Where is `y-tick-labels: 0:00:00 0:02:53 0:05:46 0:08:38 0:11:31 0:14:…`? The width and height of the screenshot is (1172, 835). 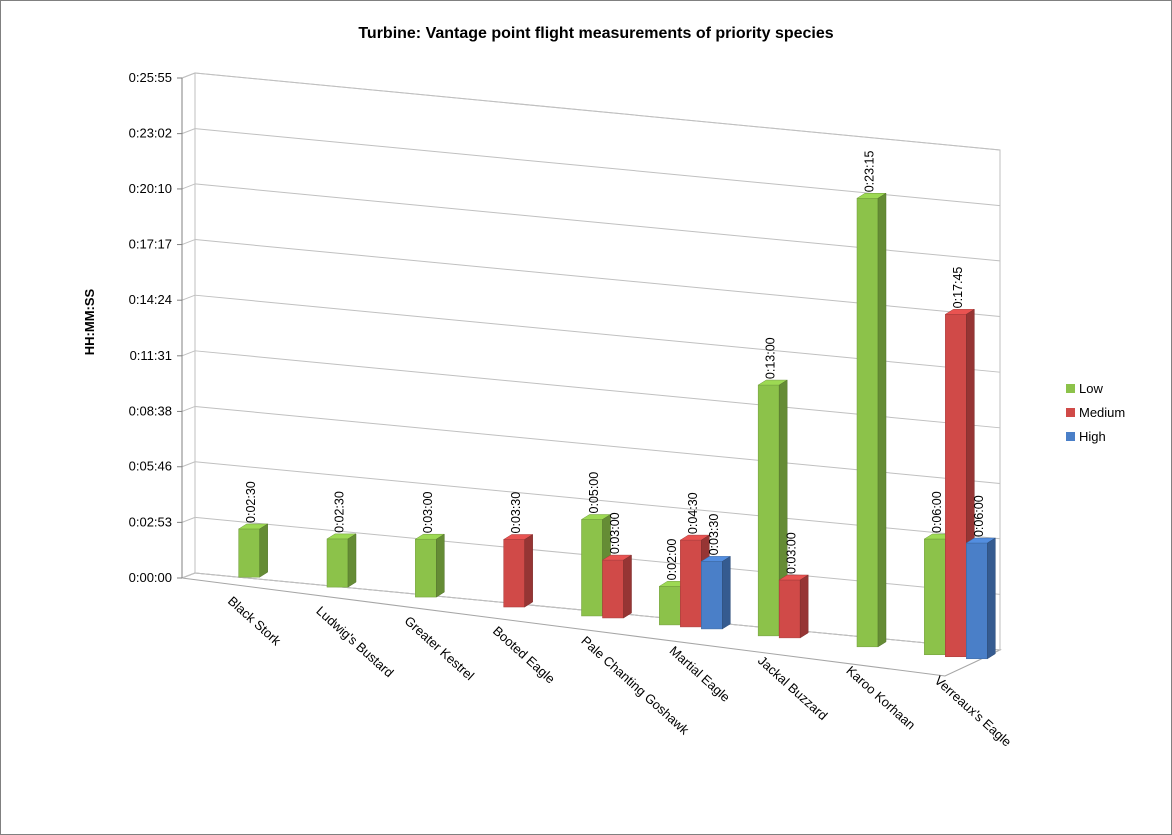 y-tick-labels: 0:00:00 0:02:53 0:05:46 0:08:38 0:11:31 0:14:… is located at coordinates (150, 327).